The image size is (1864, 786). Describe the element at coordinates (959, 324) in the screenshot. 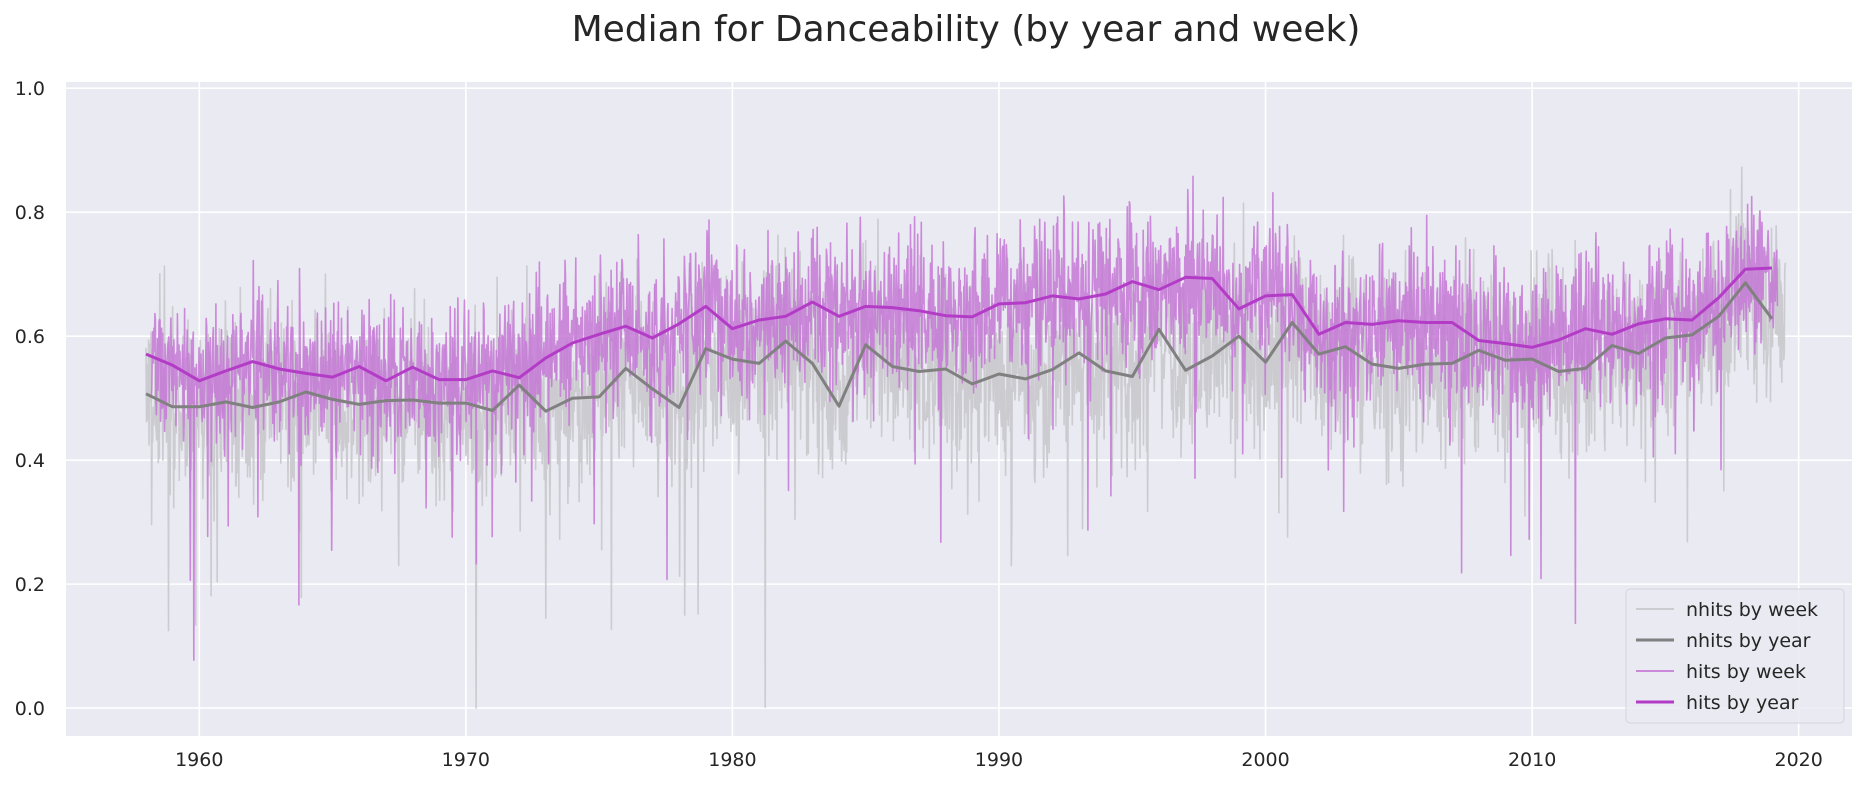

I see `hits-by-year-line` at that location.